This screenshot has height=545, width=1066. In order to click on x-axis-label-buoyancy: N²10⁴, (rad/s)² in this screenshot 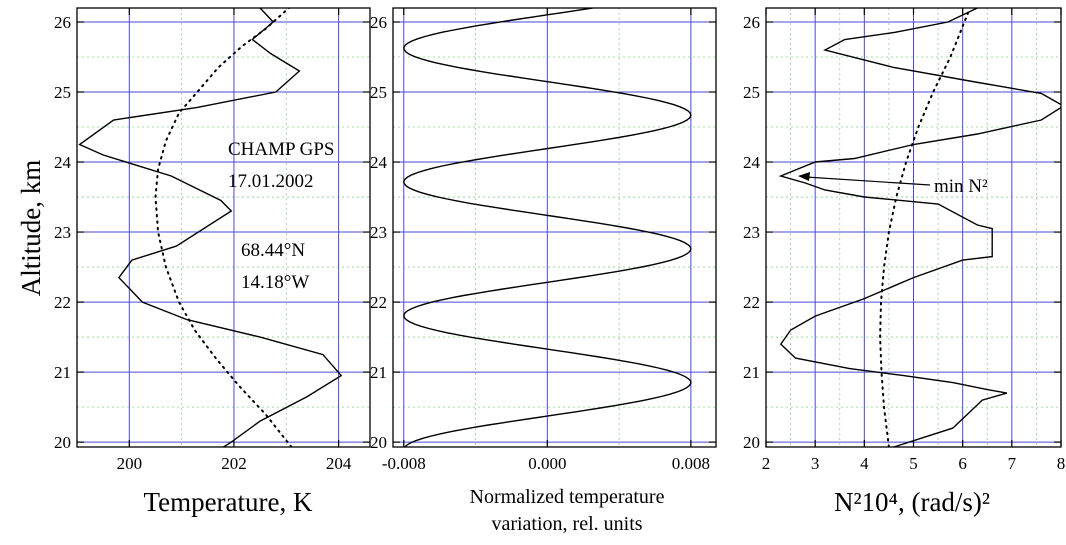, I will do `click(912, 502)`.